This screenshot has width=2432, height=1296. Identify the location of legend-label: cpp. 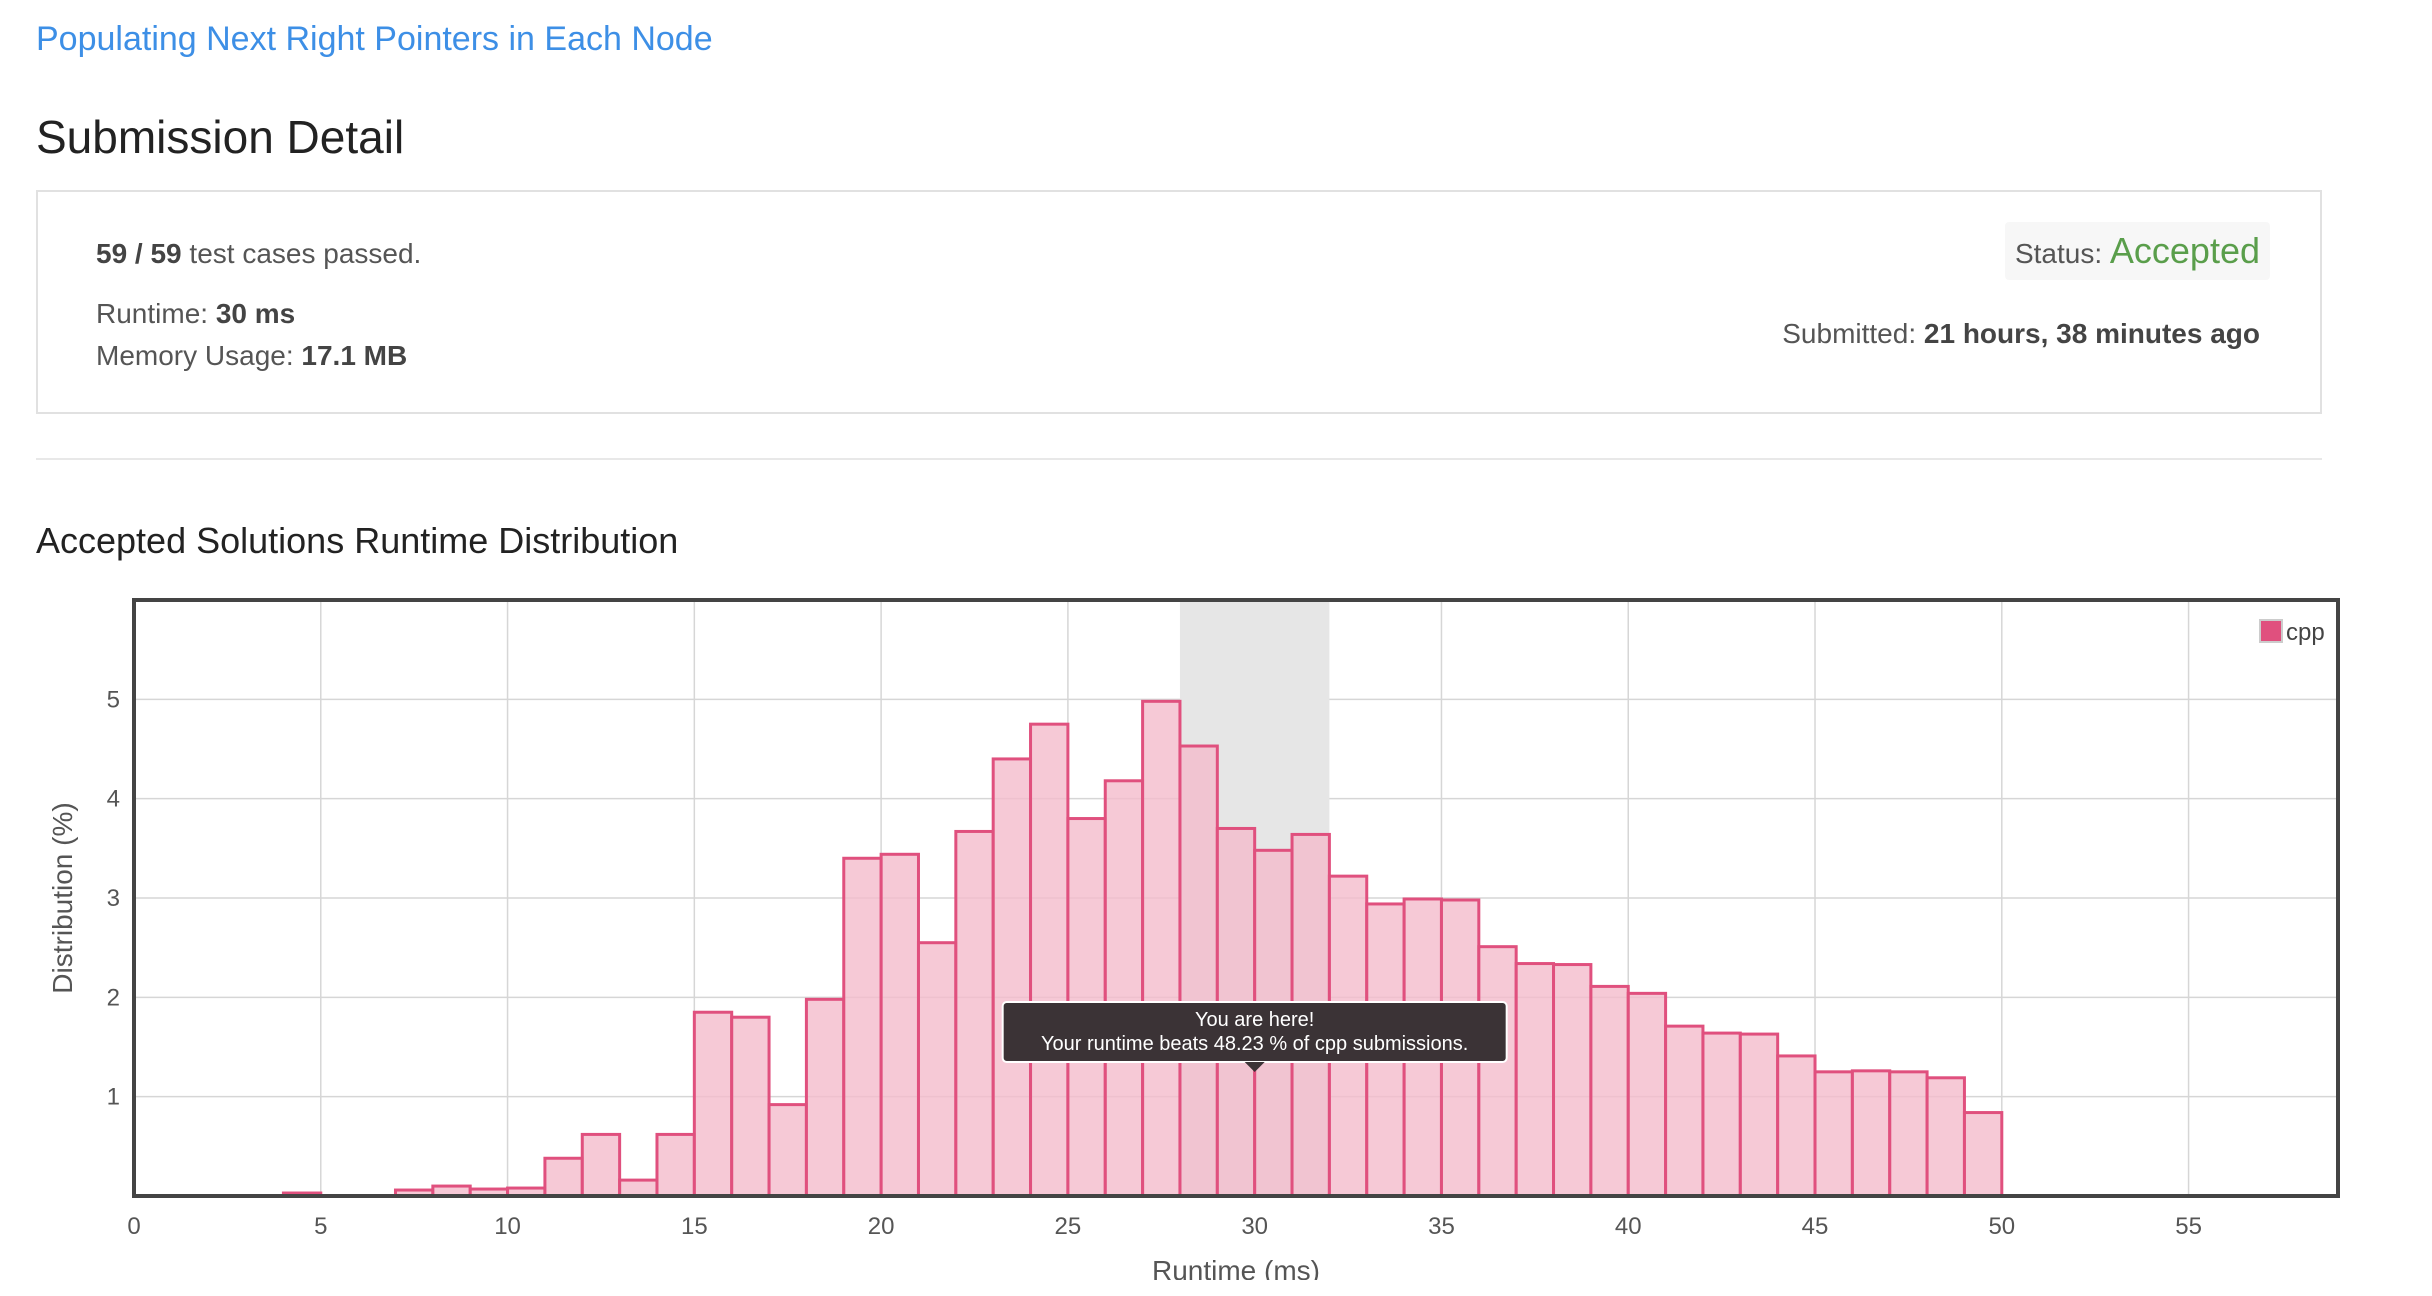
(2305, 632).